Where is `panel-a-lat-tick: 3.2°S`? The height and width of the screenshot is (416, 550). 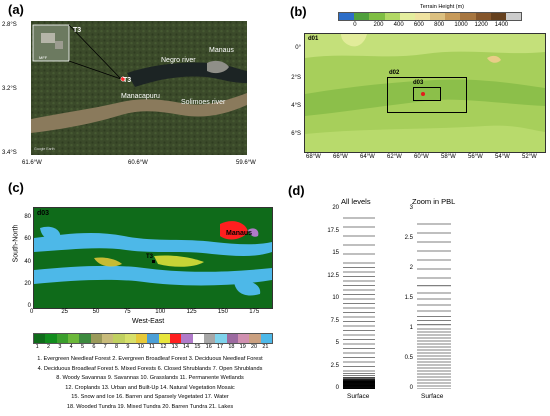 panel-a-lat-tick: 3.2°S is located at coordinates (9, 89).